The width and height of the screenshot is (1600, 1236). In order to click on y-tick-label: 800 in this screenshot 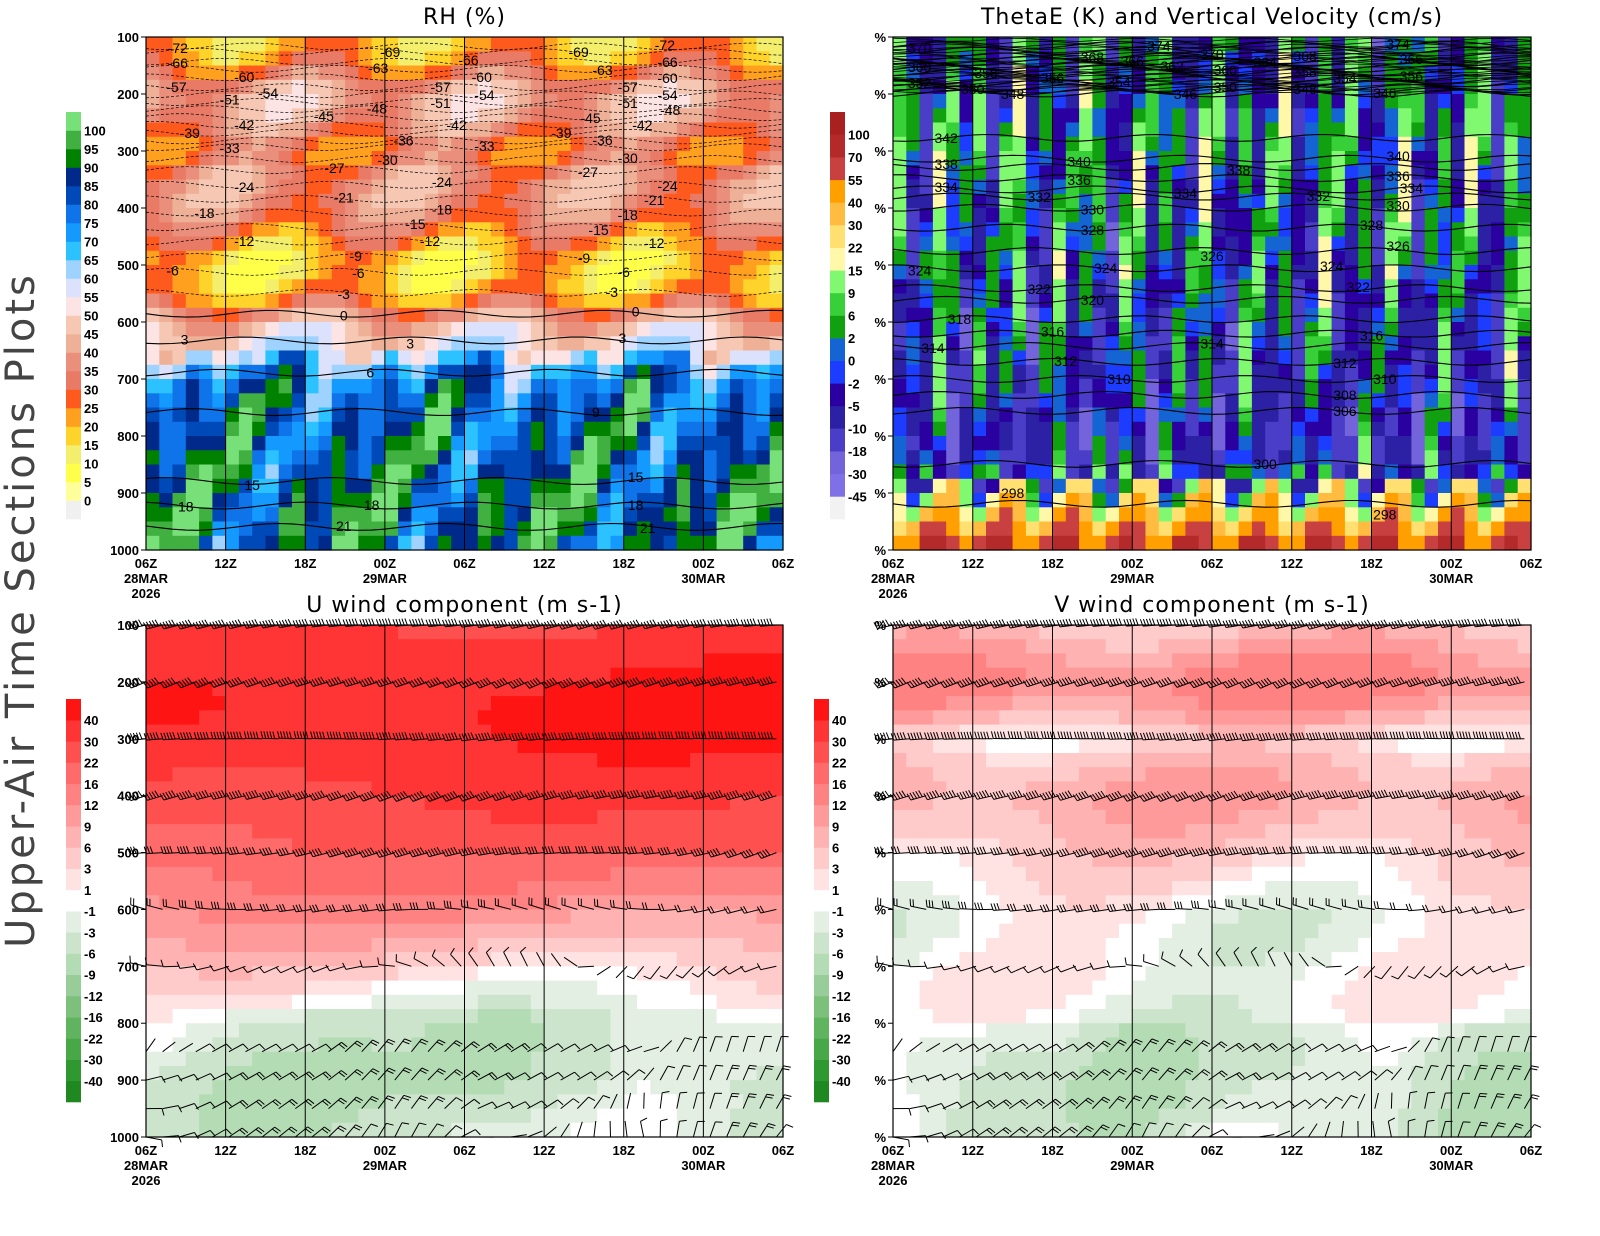, I will do `click(128, 436)`.